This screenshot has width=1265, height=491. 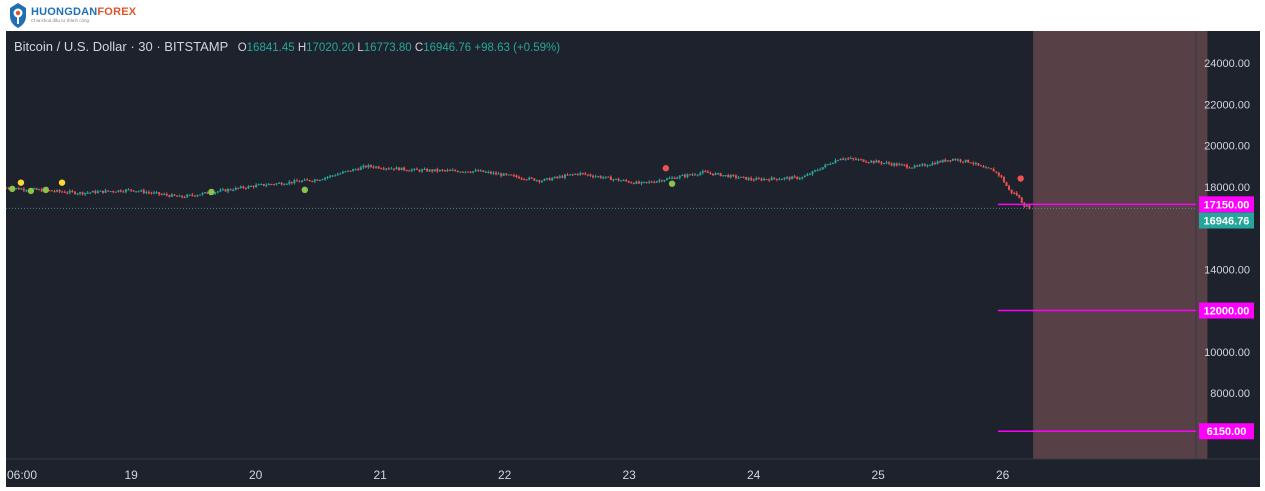 I want to click on y-tick-label: 18000.00, so click(x=1227, y=188).